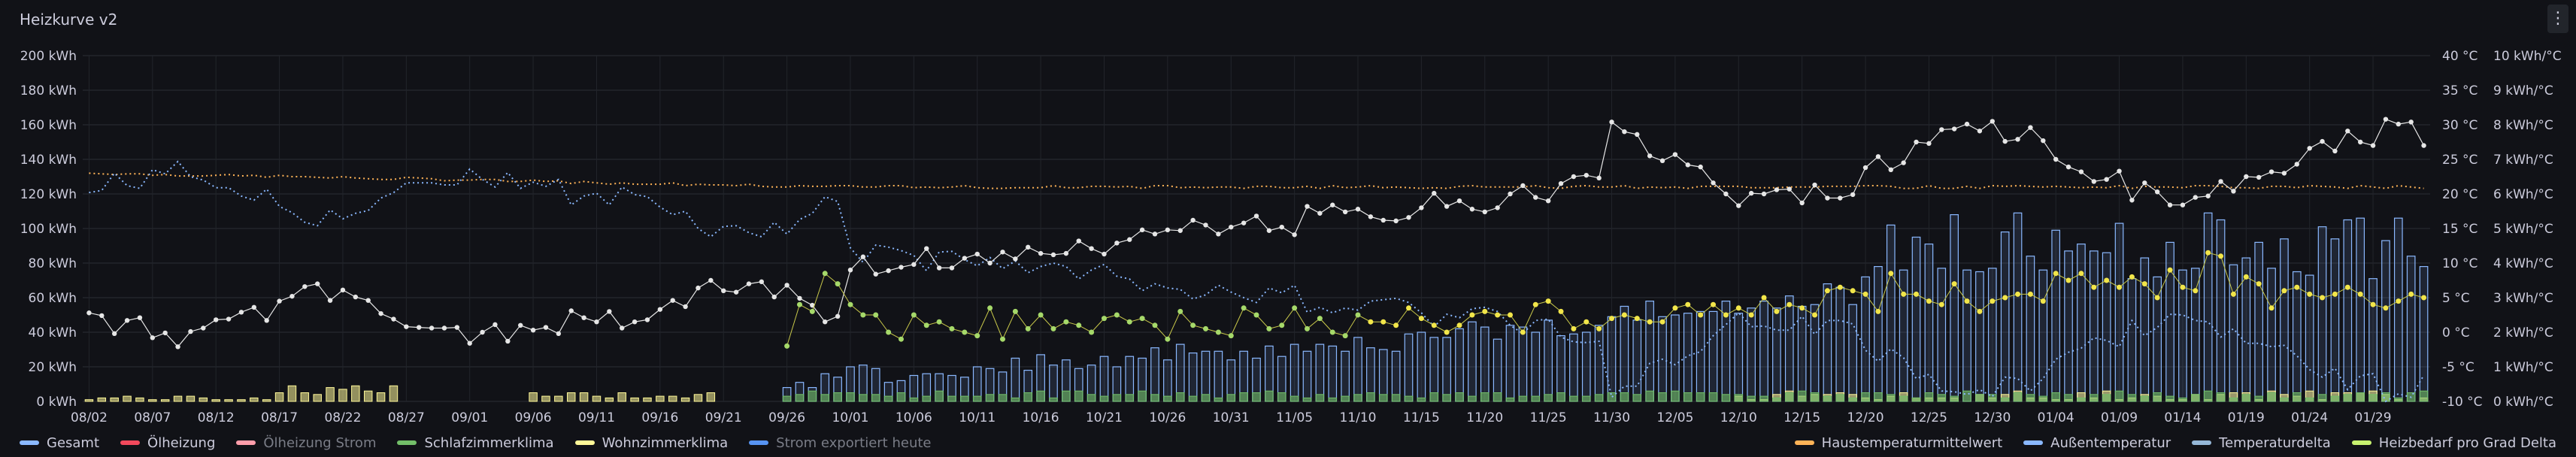  What do you see at coordinates (2261, 443) in the screenshot?
I see `legend-item-temperaturdelta: Temperaturdelta` at bounding box center [2261, 443].